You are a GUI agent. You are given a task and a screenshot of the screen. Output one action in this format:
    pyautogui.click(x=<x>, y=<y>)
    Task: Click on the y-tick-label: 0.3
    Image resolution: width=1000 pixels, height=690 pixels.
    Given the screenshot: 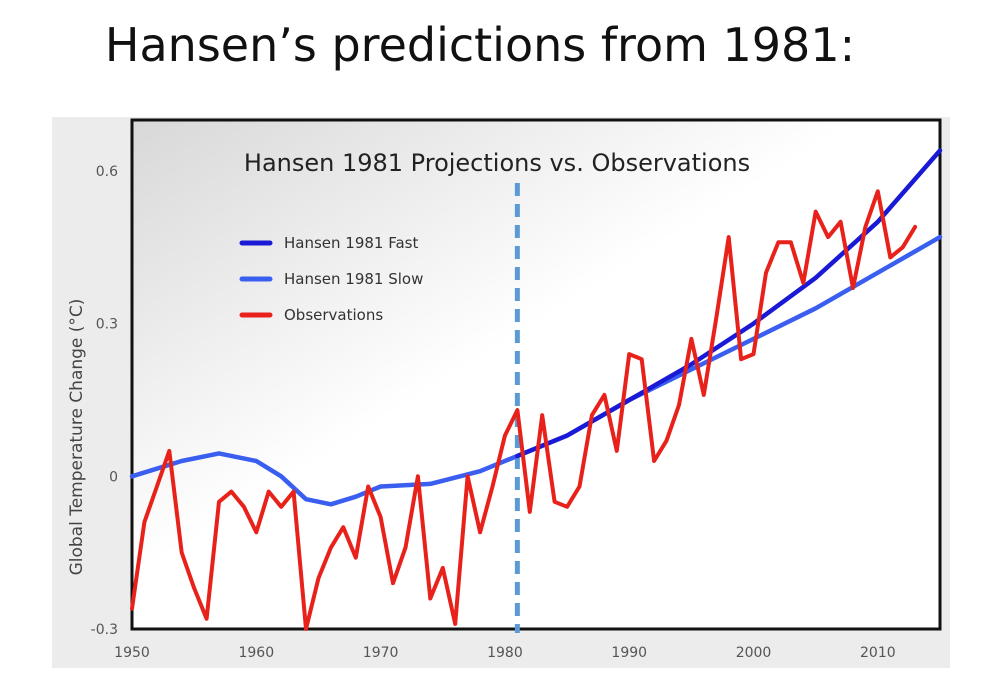 What is the action you would take?
    pyautogui.click(x=107, y=325)
    